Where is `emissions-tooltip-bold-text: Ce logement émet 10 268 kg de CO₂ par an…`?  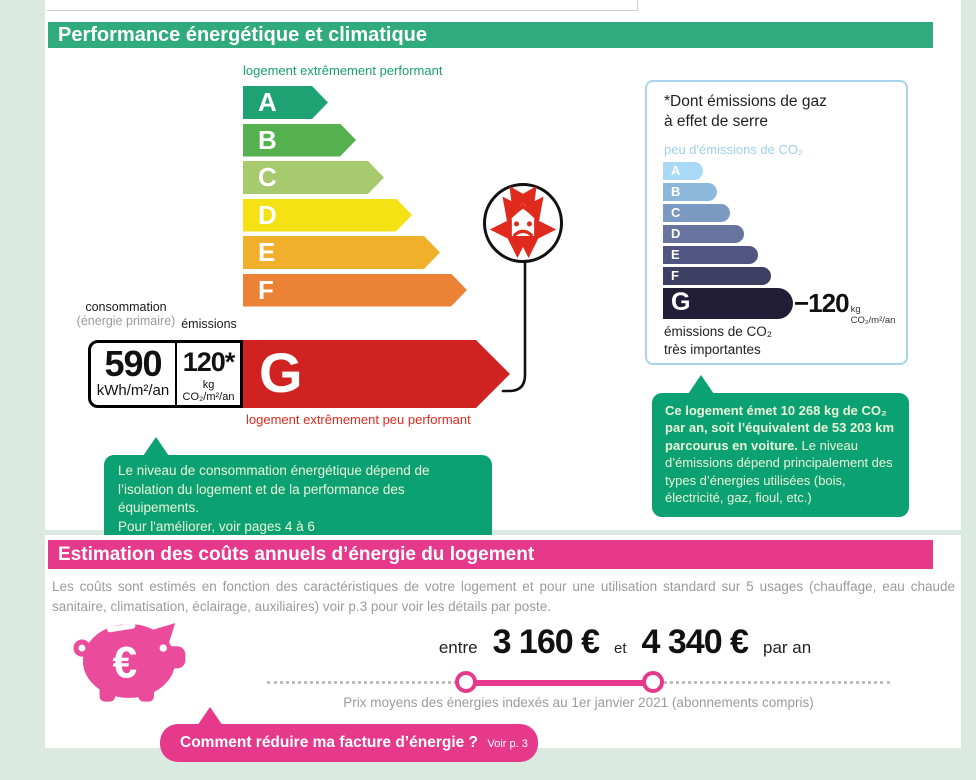 emissions-tooltip-bold-text: Ce logement émet 10 268 kg de CO₂ par an… is located at coordinates (780, 428).